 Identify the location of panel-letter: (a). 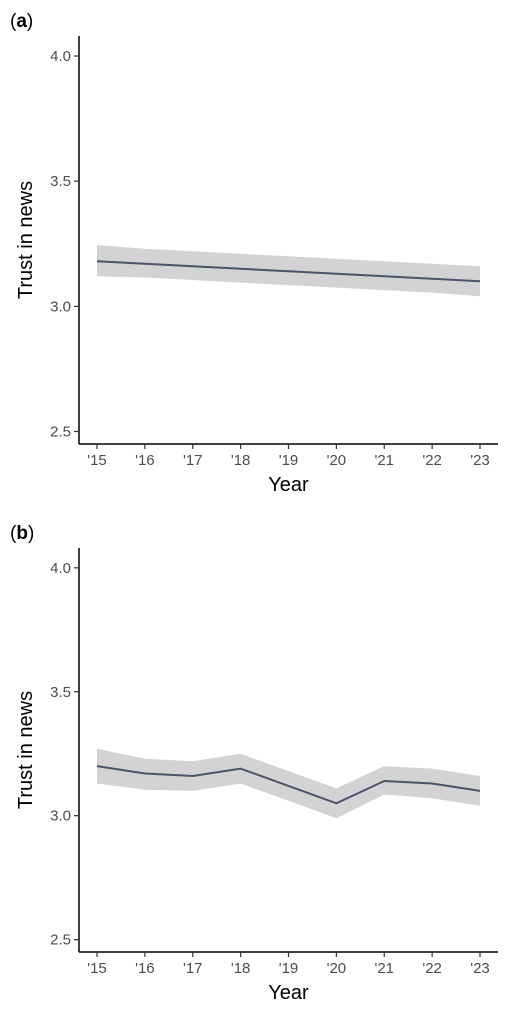
(21, 21).